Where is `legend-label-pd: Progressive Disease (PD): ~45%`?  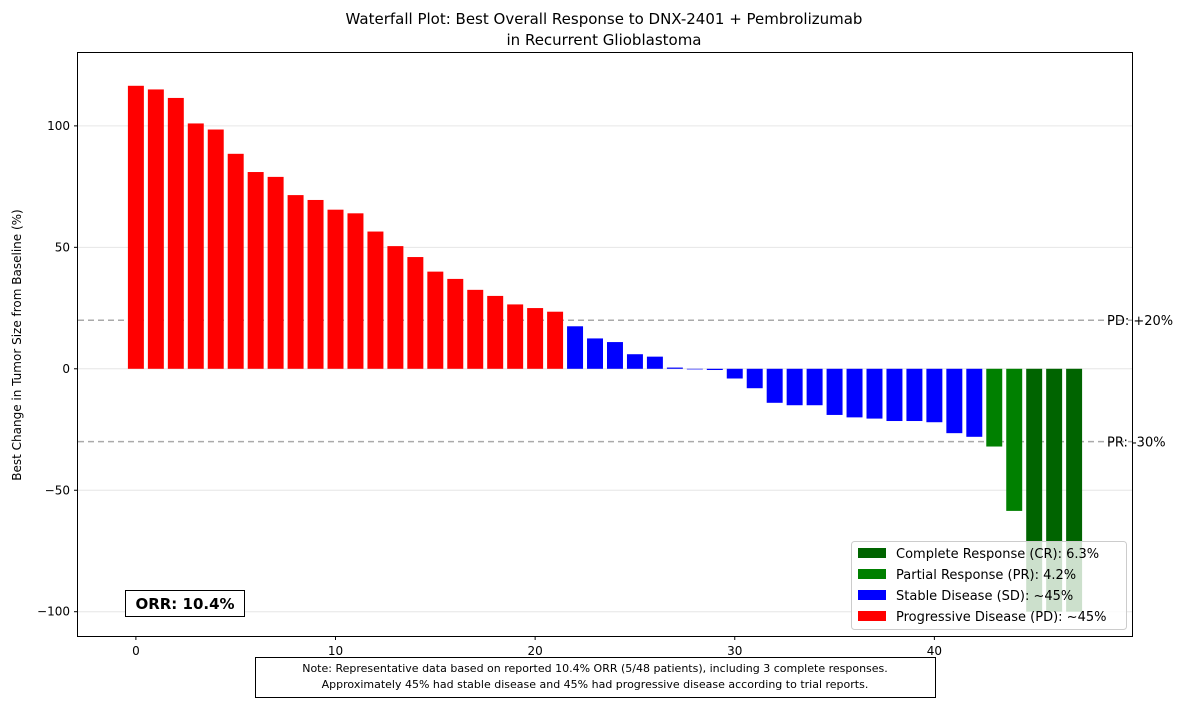
legend-label-pd: Progressive Disease (PD): ~45% is located at coordinates (1001, 617).